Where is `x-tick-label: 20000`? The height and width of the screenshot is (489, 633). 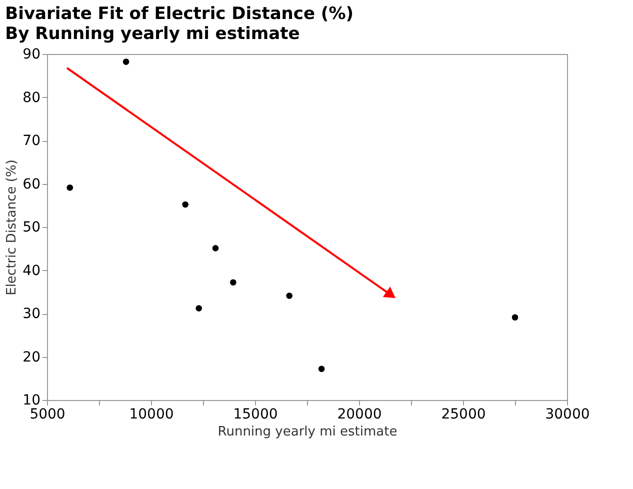 x-tick-label: 20000 is located at coordinates (359, 414).